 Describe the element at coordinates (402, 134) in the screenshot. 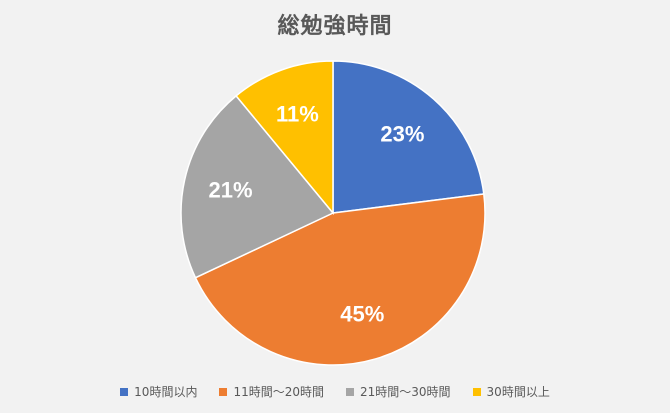

I see `data-label: 23%` at that location.